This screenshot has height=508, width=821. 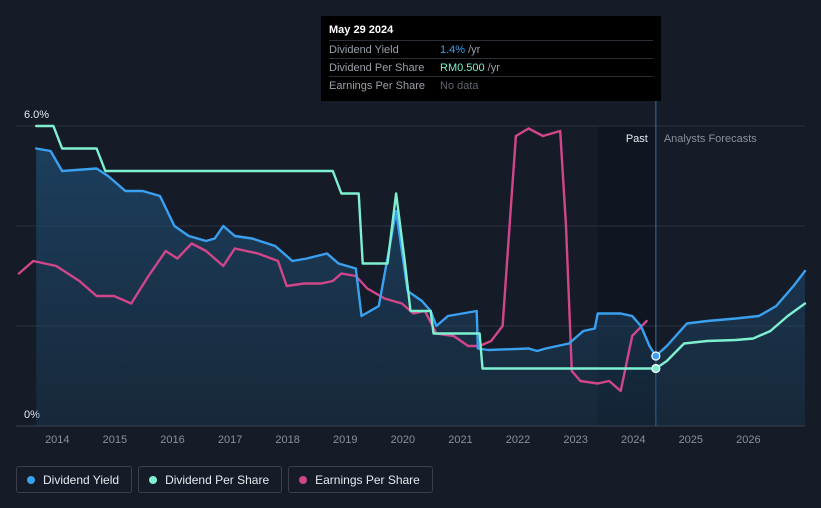 What do you see at coordinates (364, 49) in the screenshot?
I see `tooltip-label: Dividend Yield` at bounding box center [364, 49].